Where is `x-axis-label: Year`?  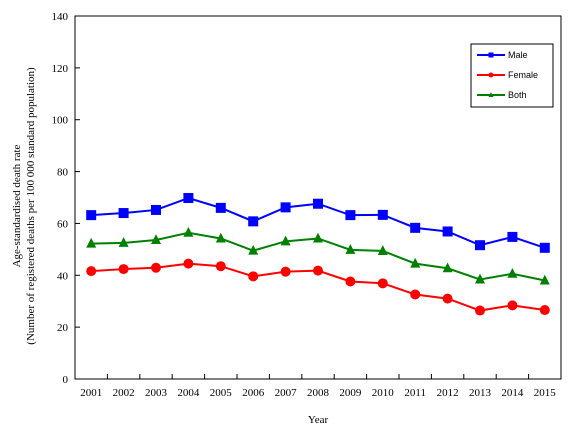 x-axis-label: Year is located at coordinates (318, 420).